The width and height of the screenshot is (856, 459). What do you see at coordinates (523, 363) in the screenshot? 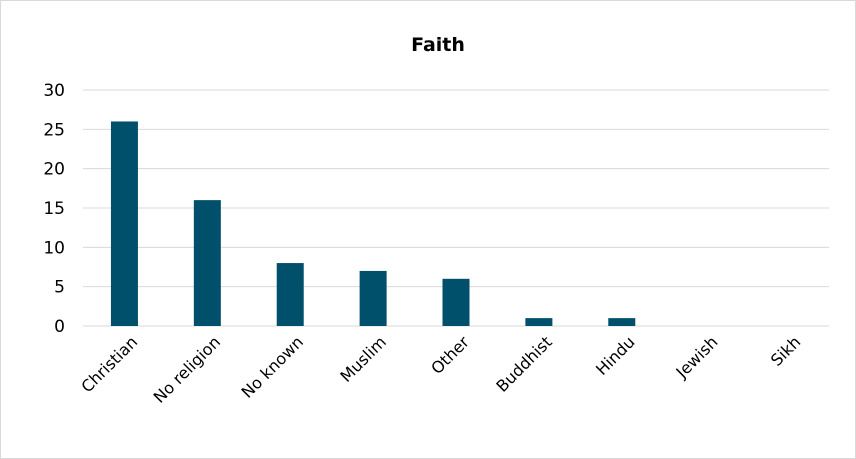
I see `x-tick-label: Buddhist` at bounding box center [523, 363].